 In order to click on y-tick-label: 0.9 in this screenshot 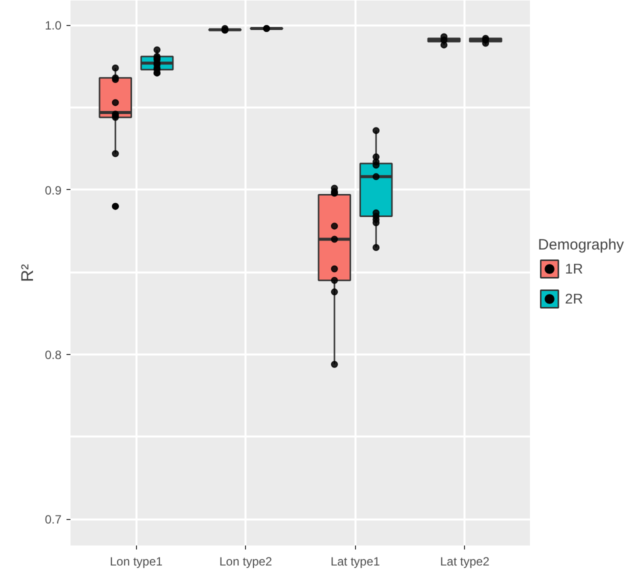, I will do `click(53, 190)`.